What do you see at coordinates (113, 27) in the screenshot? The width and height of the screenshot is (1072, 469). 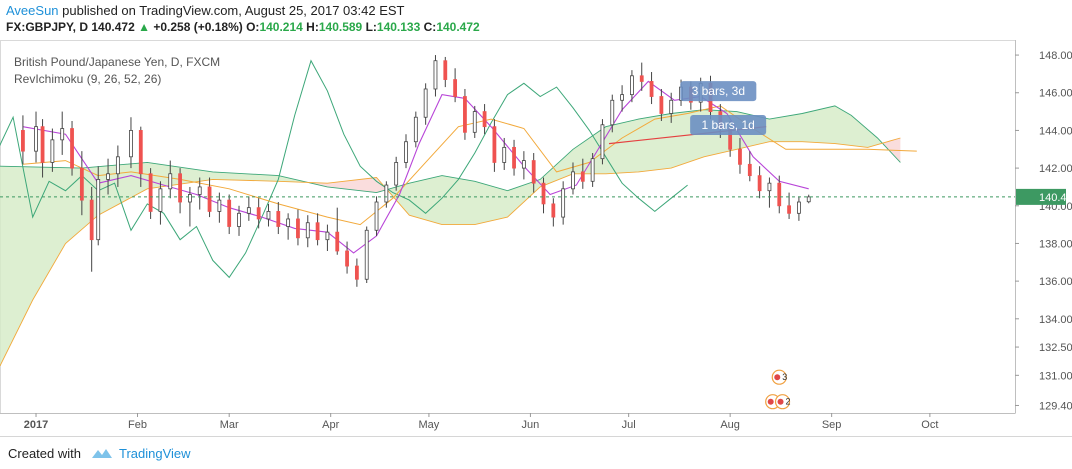 I see `last-price: 140.472` at bounding box center [113, 27].